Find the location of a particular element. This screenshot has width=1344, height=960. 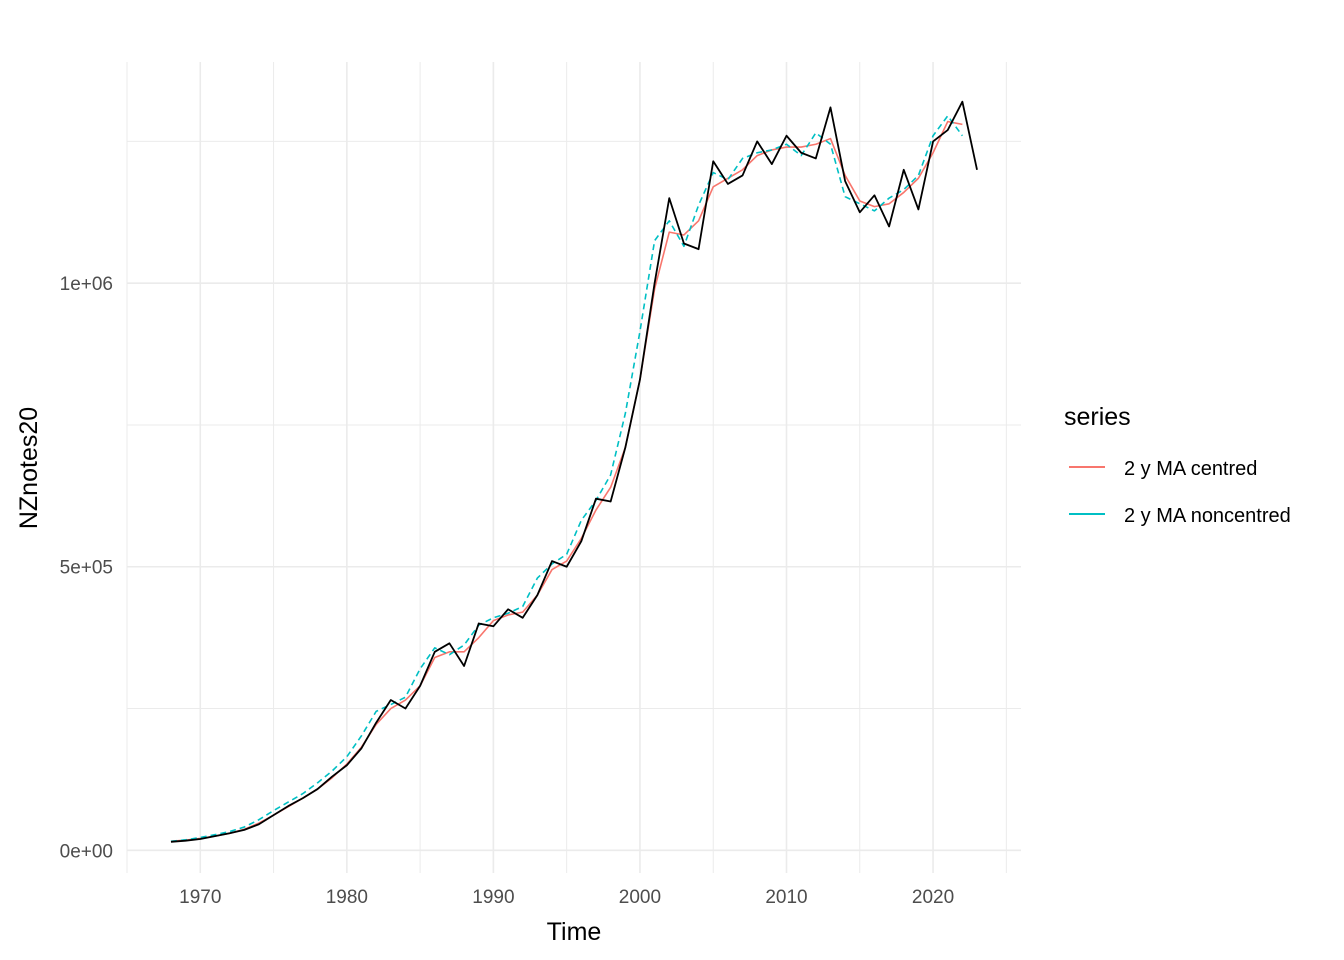

y-axis-ticks: 0e+00 5e+05 1e+06 is located at coordinates (86, 568).